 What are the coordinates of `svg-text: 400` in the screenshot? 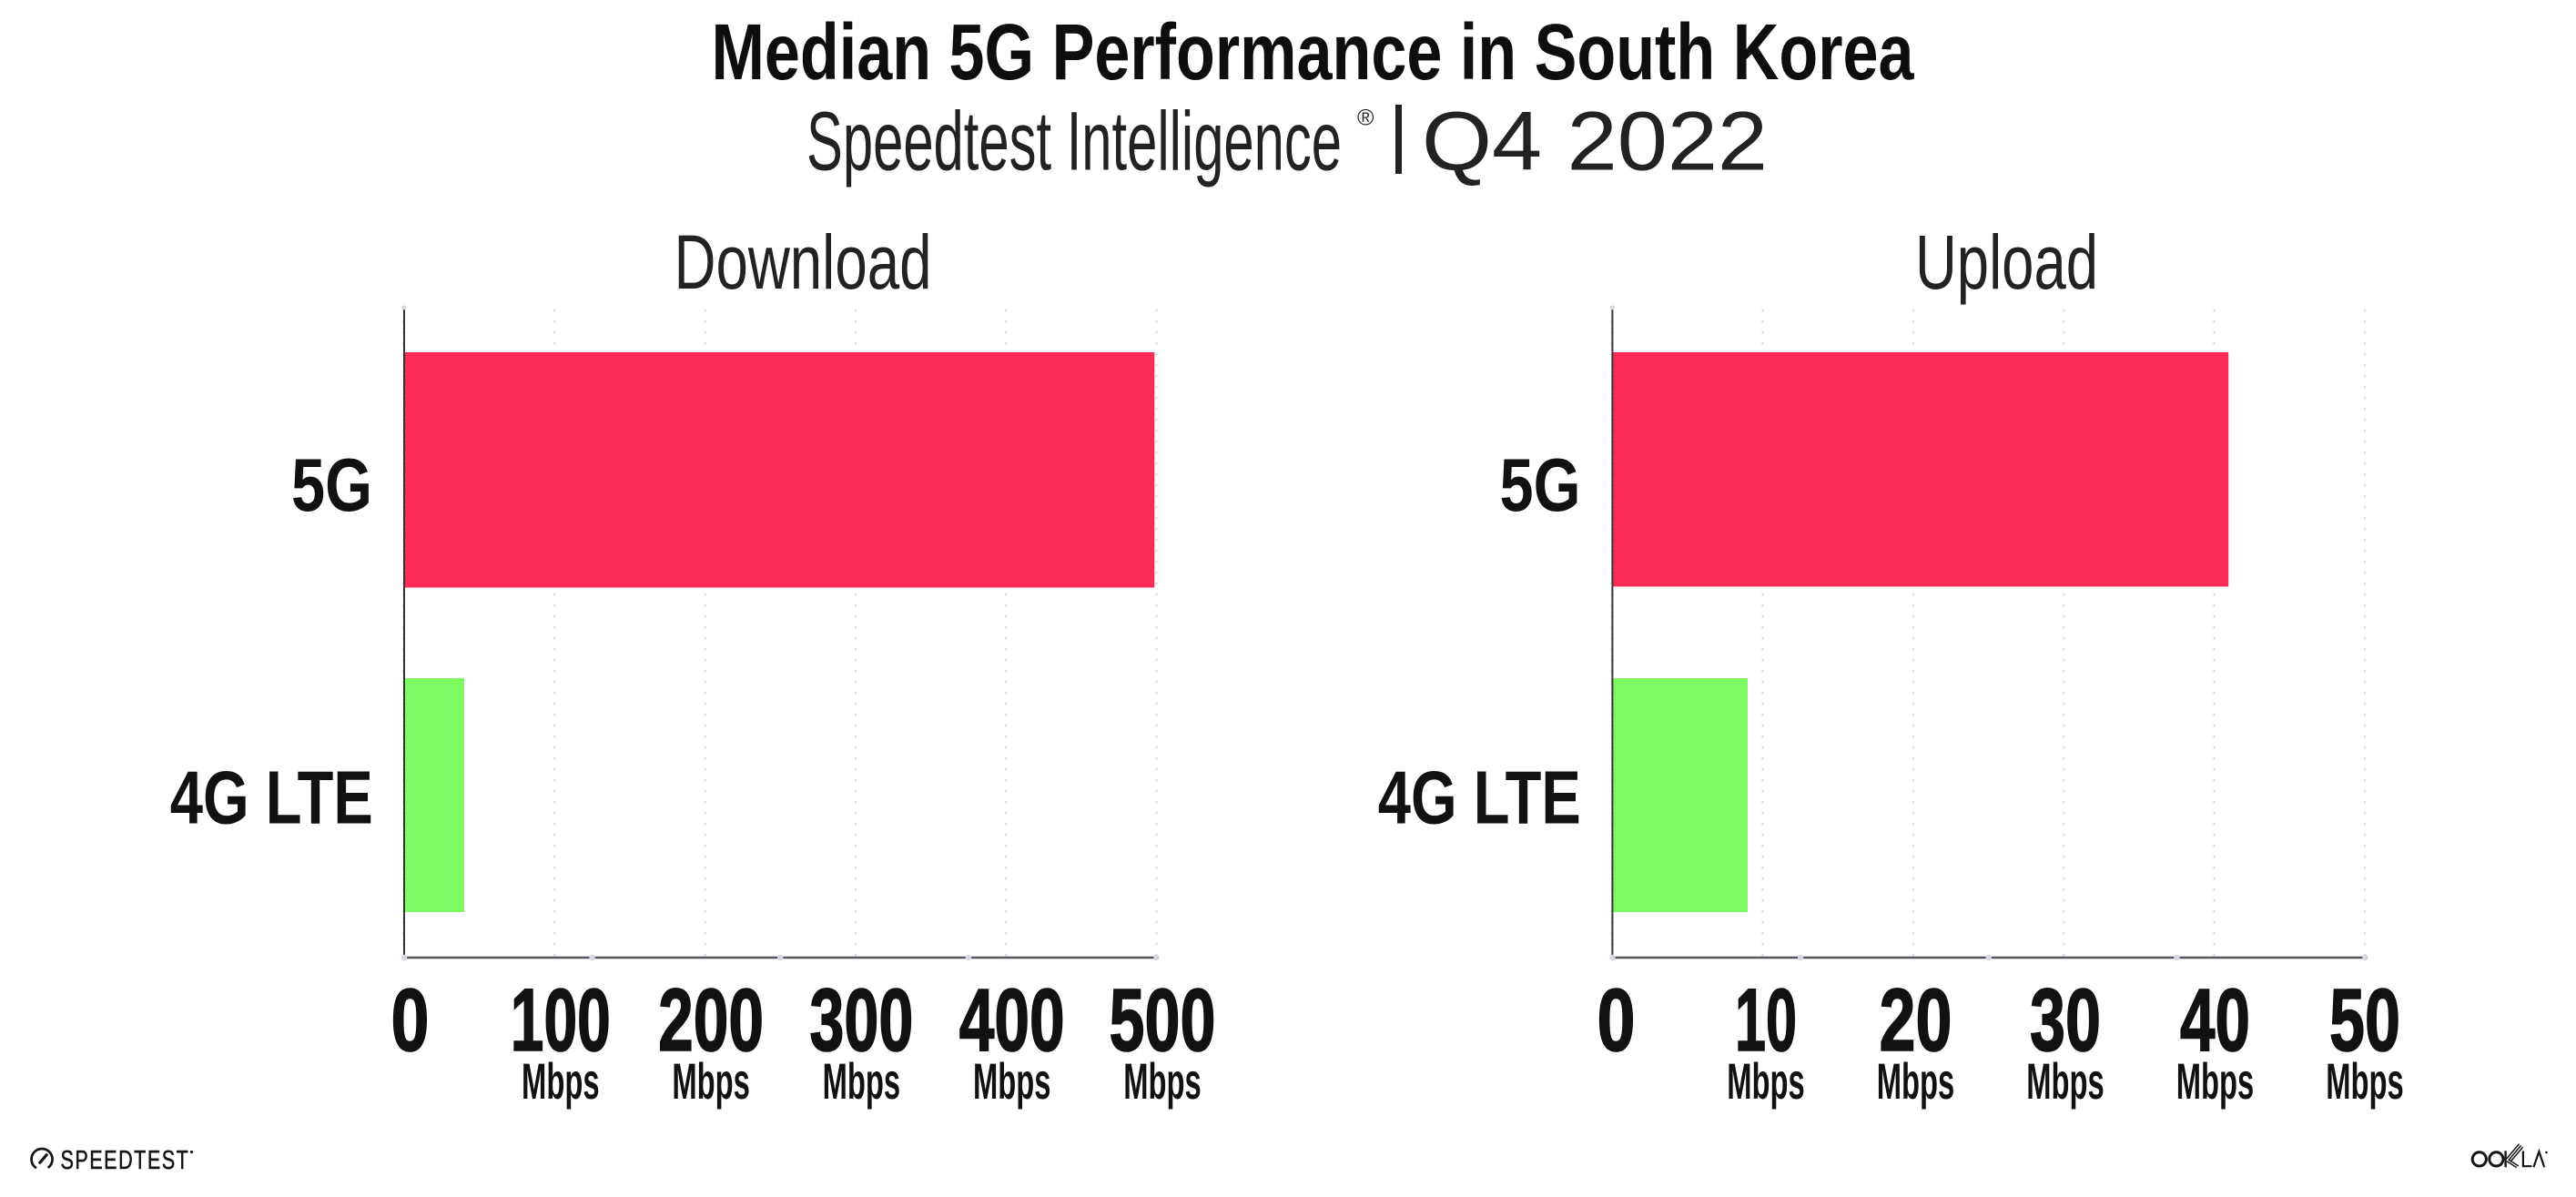 It's located at (1012, 1020).